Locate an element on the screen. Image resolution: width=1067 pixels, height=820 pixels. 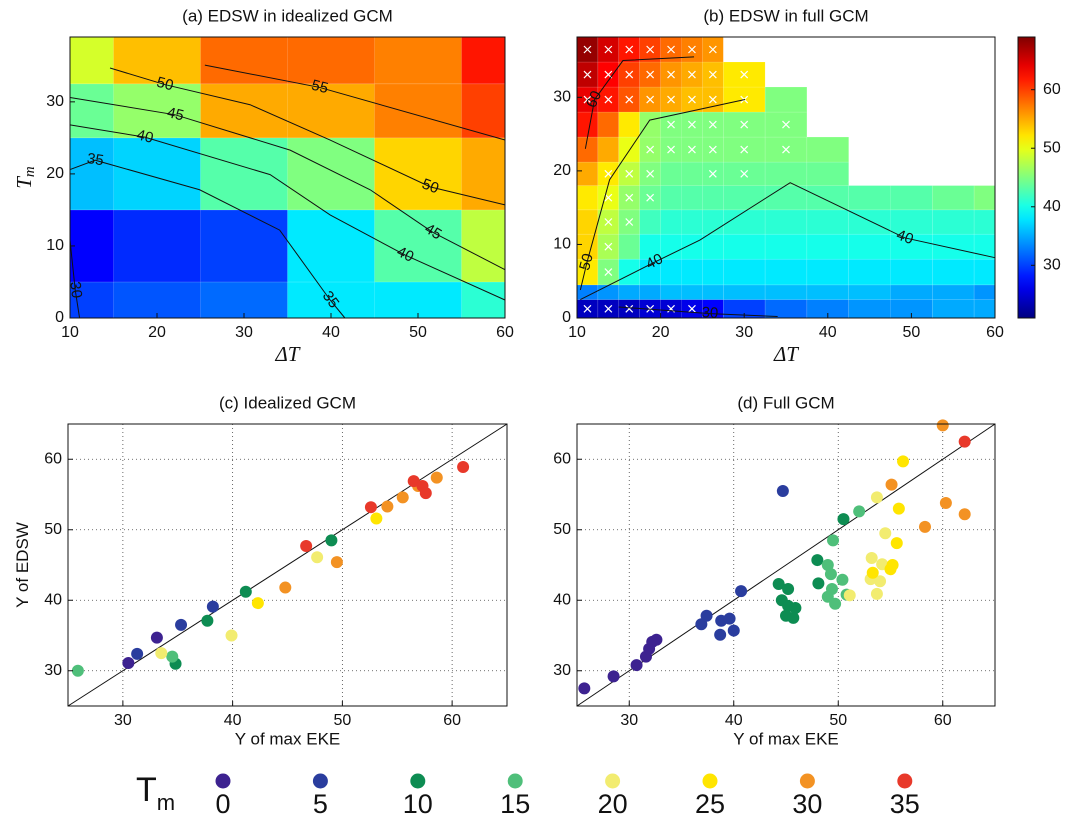
x-axis-label: Y of max EKE is located at coordinates (786, 738).